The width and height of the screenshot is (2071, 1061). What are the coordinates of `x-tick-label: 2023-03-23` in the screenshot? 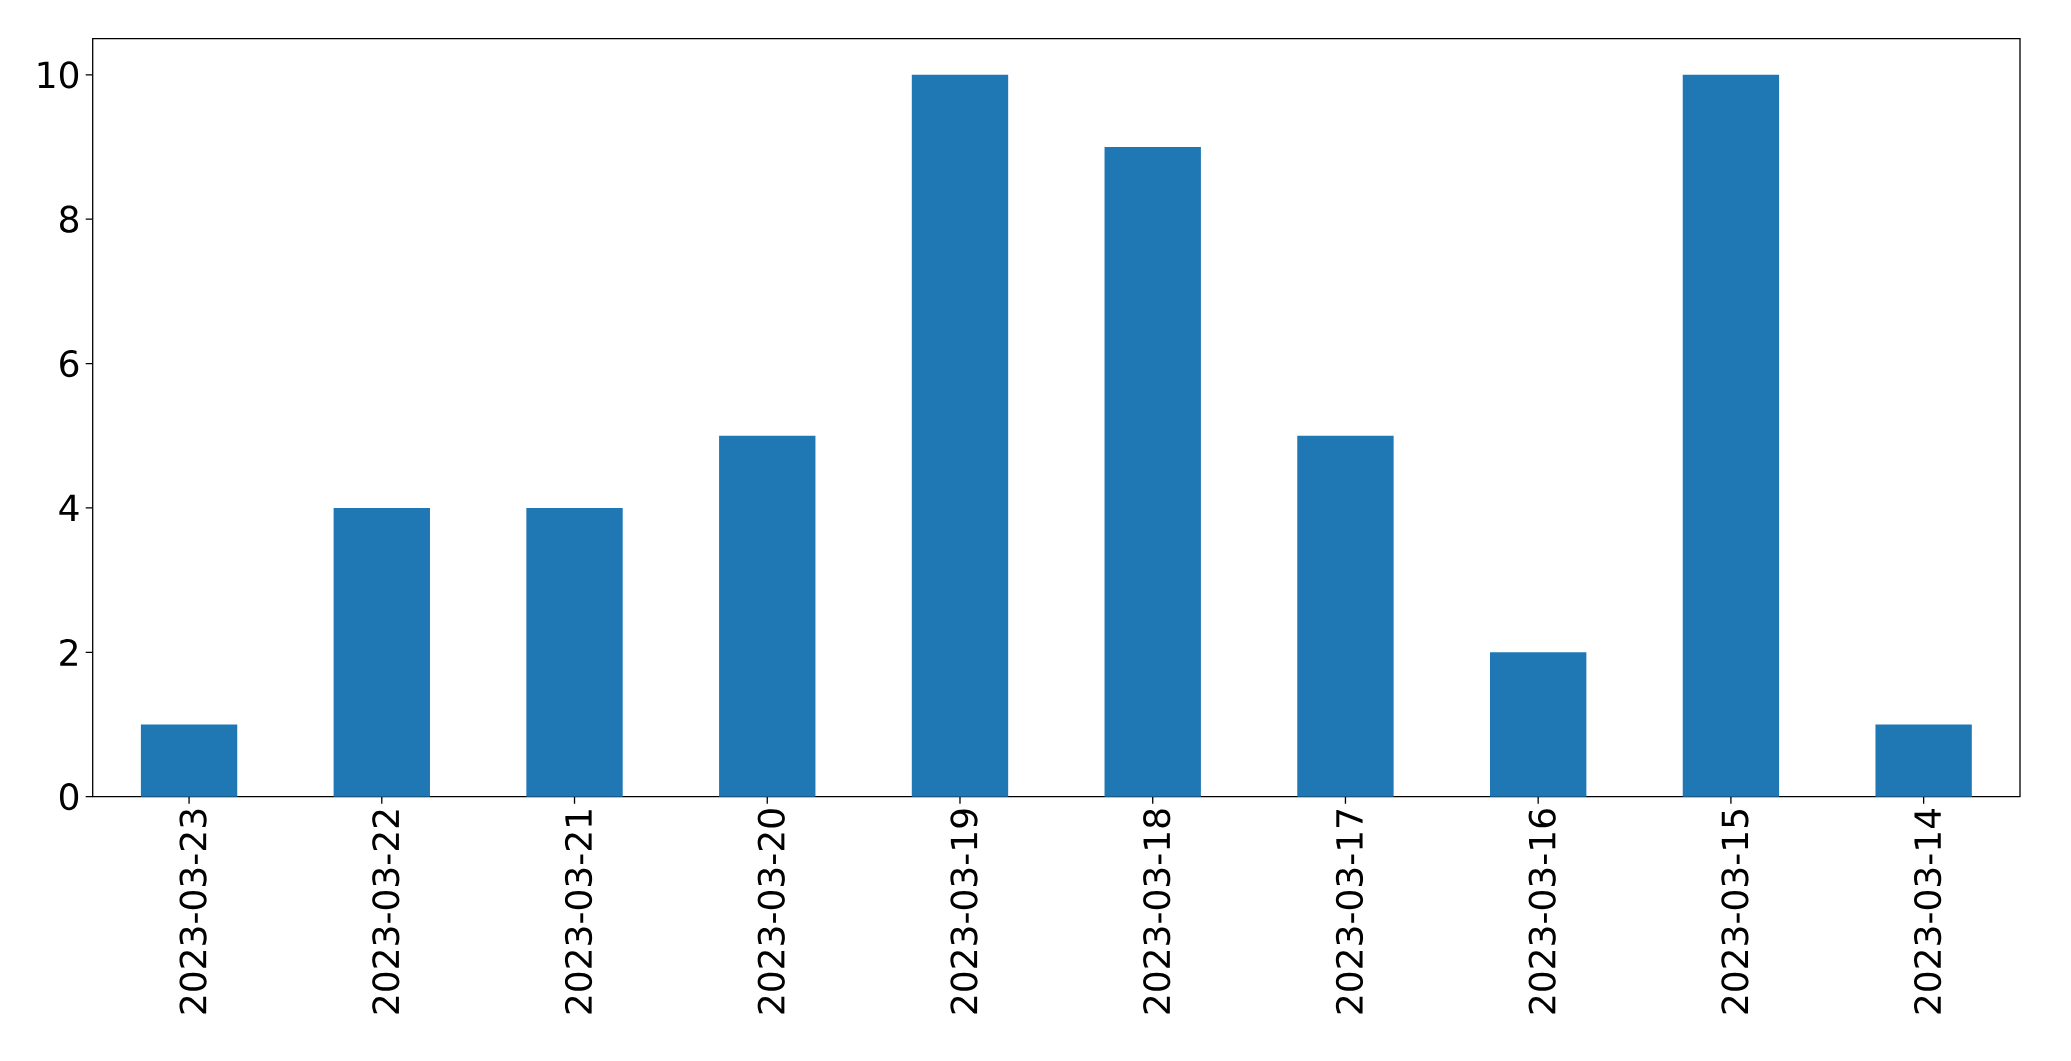 It's located at (193, 911).